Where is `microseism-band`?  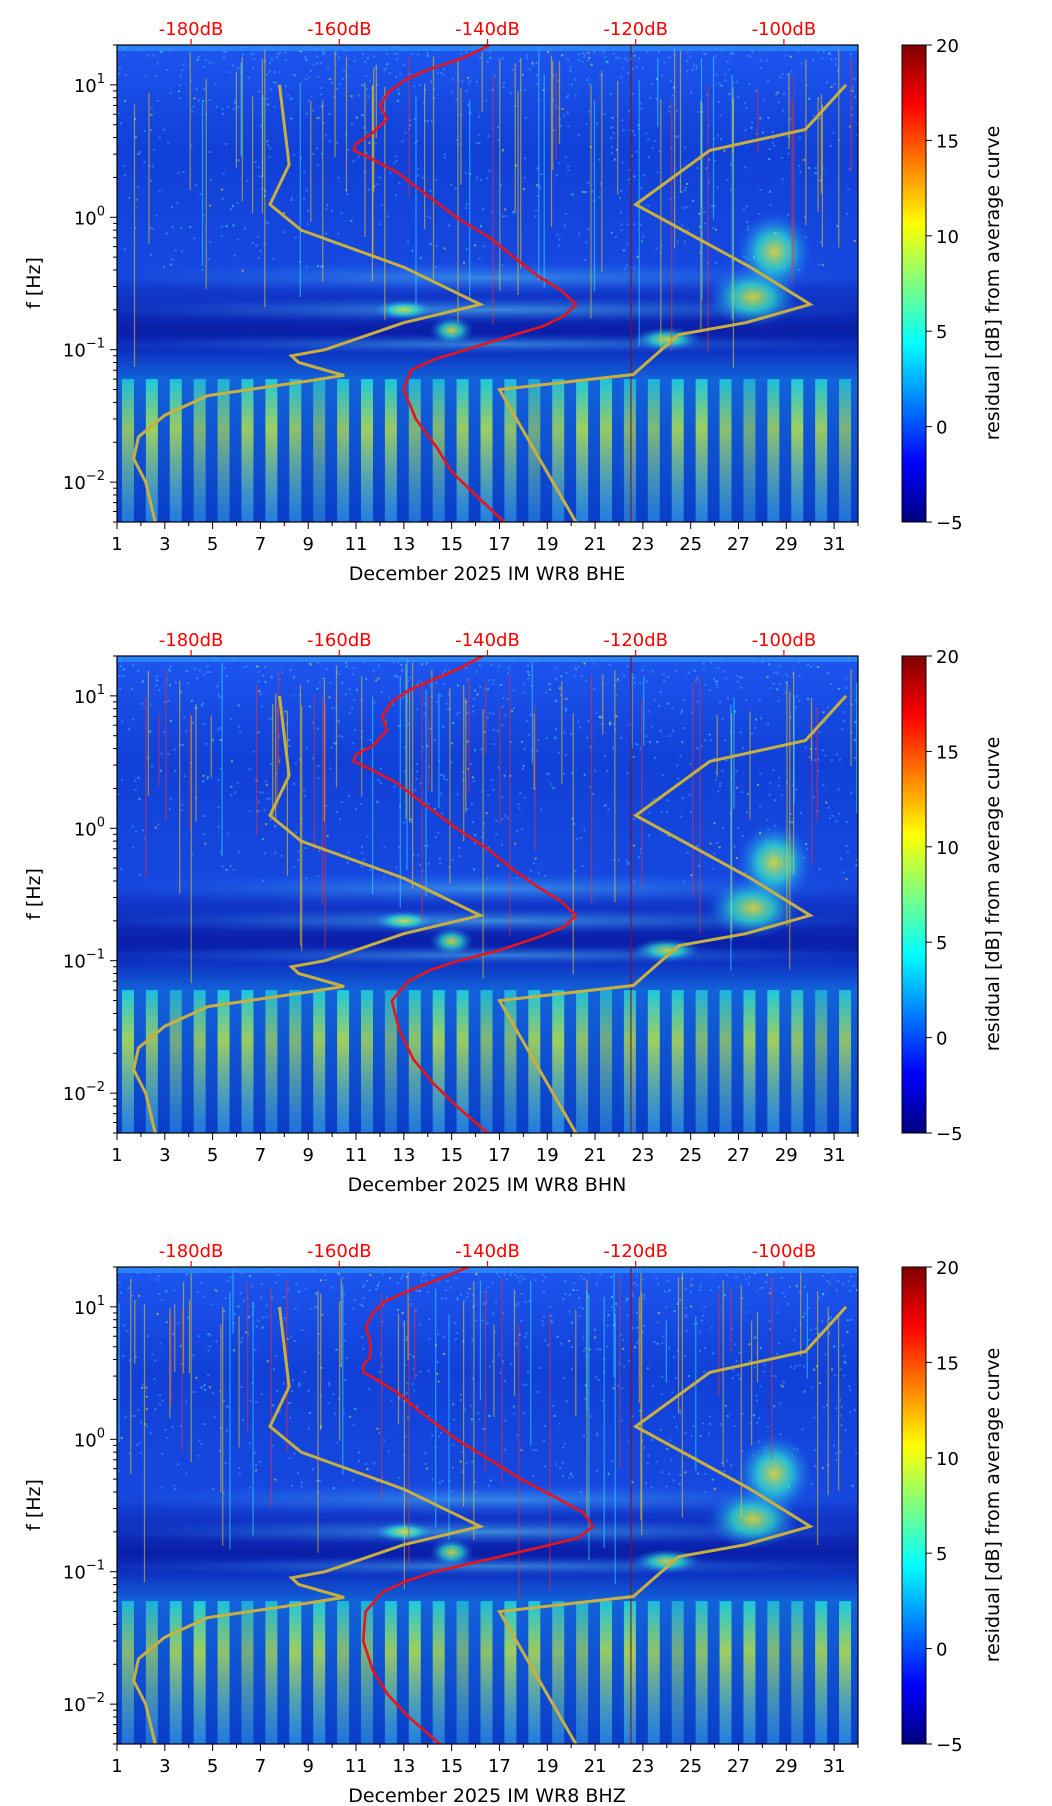
microseism-band is located at coordinates (487, 1531).